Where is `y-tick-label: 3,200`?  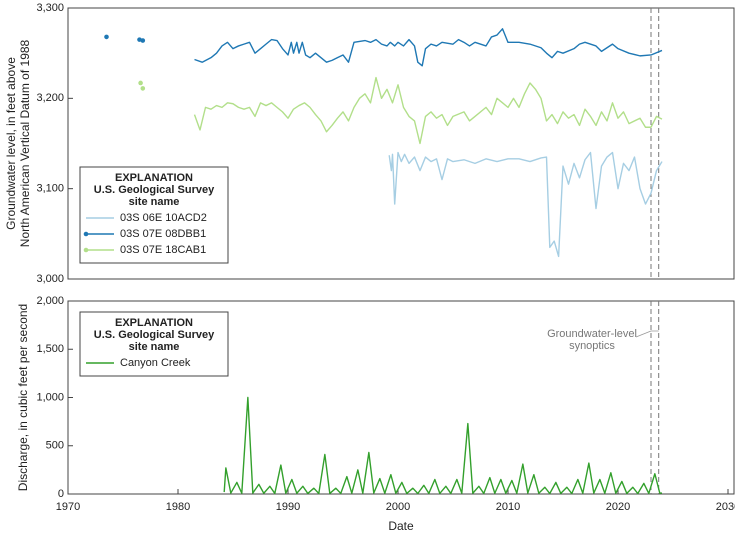
y-tick-label: 3,200 is located at coordinates (50, 98).